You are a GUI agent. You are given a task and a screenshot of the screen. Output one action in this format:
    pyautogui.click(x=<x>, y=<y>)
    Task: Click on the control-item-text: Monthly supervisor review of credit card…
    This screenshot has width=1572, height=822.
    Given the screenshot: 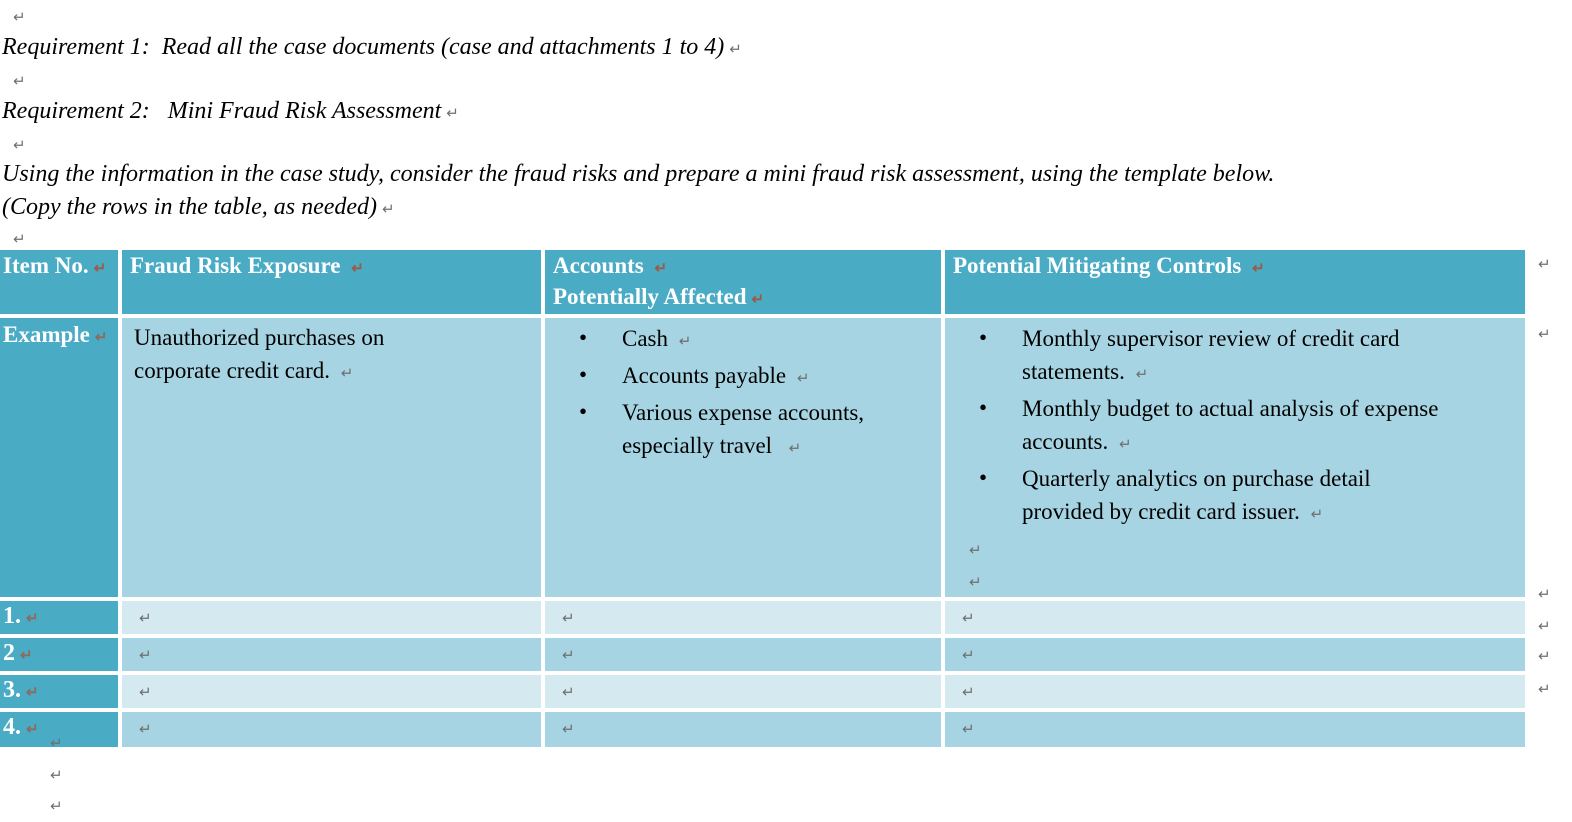 What is the action you would take?
    pyautogui.click(x=1211, y=355)
    